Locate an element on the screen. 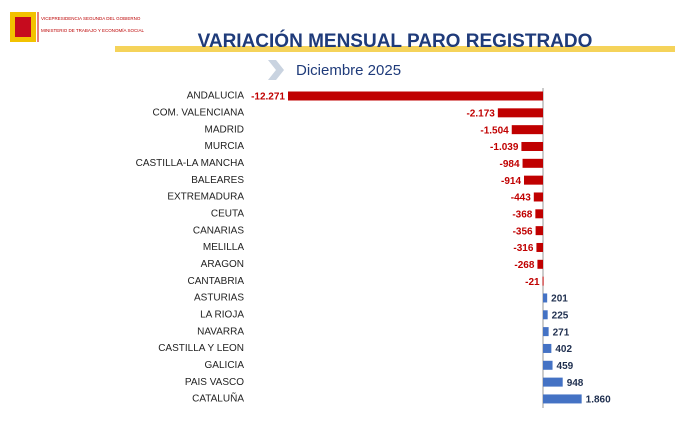 The width and height of the screenshot is (700, 436). category-label: COM. VALENCIANA is located at coordinates (199, 112).